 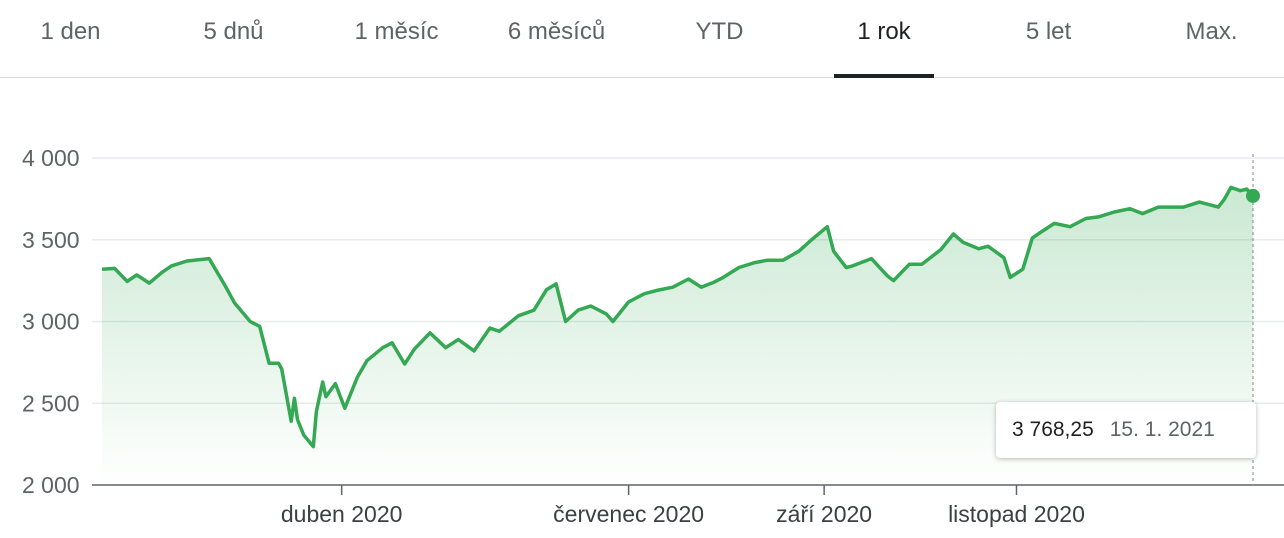 I want to click on y-tick-label: 2 500, so click(x=51, y=403).